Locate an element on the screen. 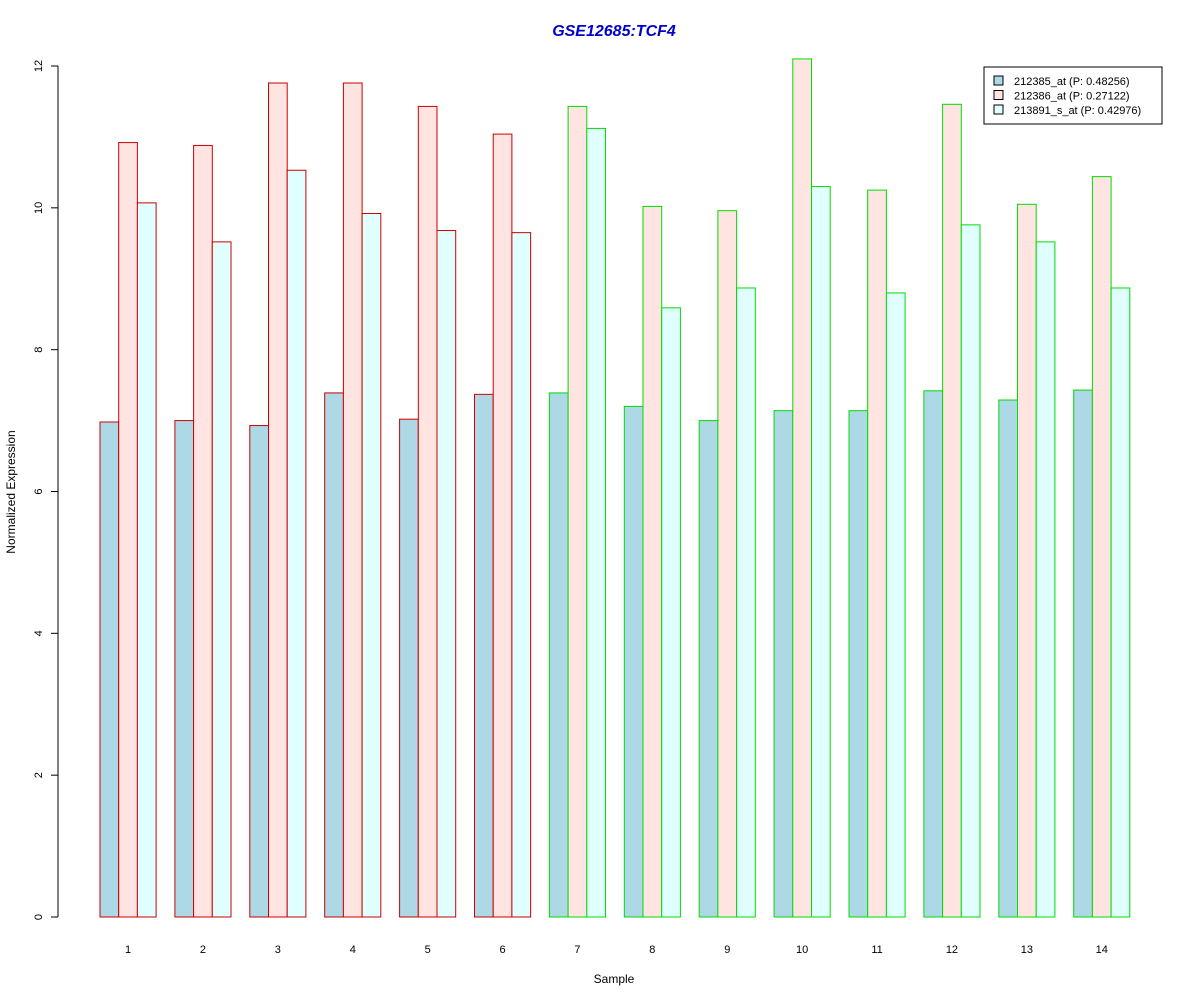 This screenshot has width=1200, height=1000. y-tick-label: 0 is located at coordinates (39, 917).